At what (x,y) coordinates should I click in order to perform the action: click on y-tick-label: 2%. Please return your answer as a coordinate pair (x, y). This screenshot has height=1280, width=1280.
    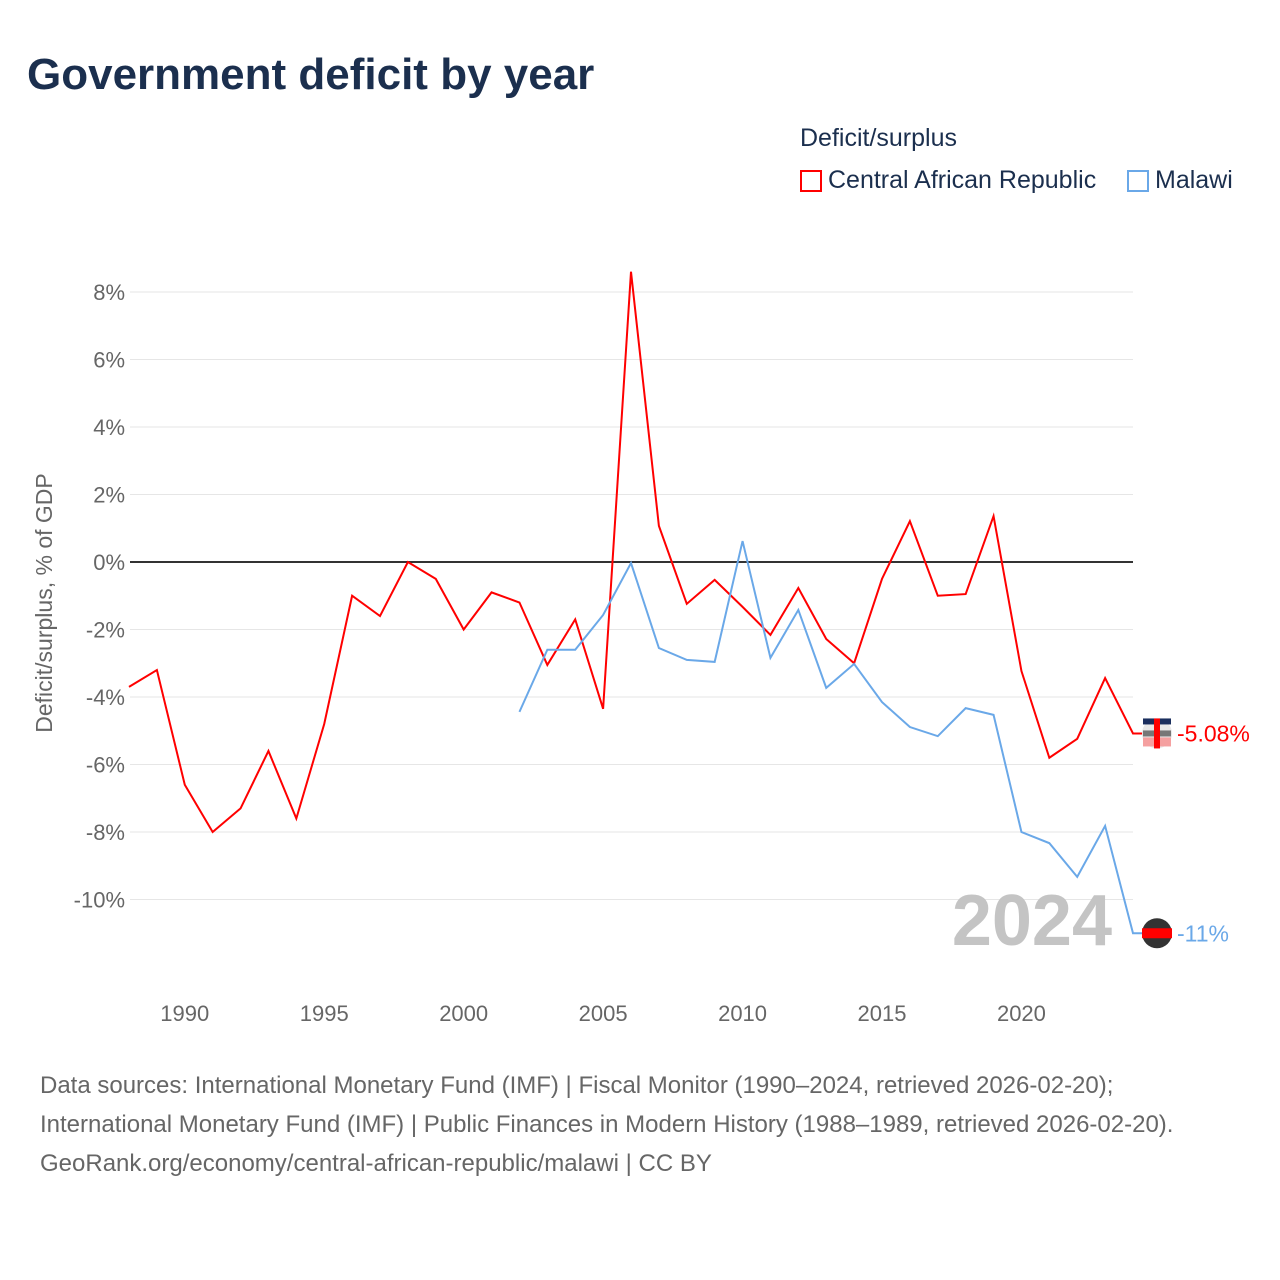
    Looking at the image, I should click on (109, 495).